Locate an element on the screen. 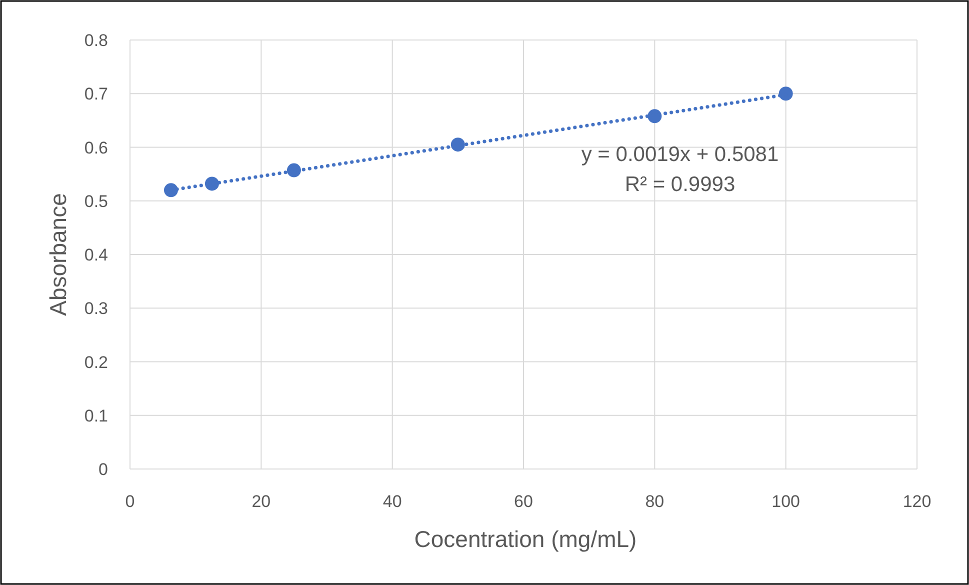  x-tick-label: 120 is located at coordinates (917, 501).